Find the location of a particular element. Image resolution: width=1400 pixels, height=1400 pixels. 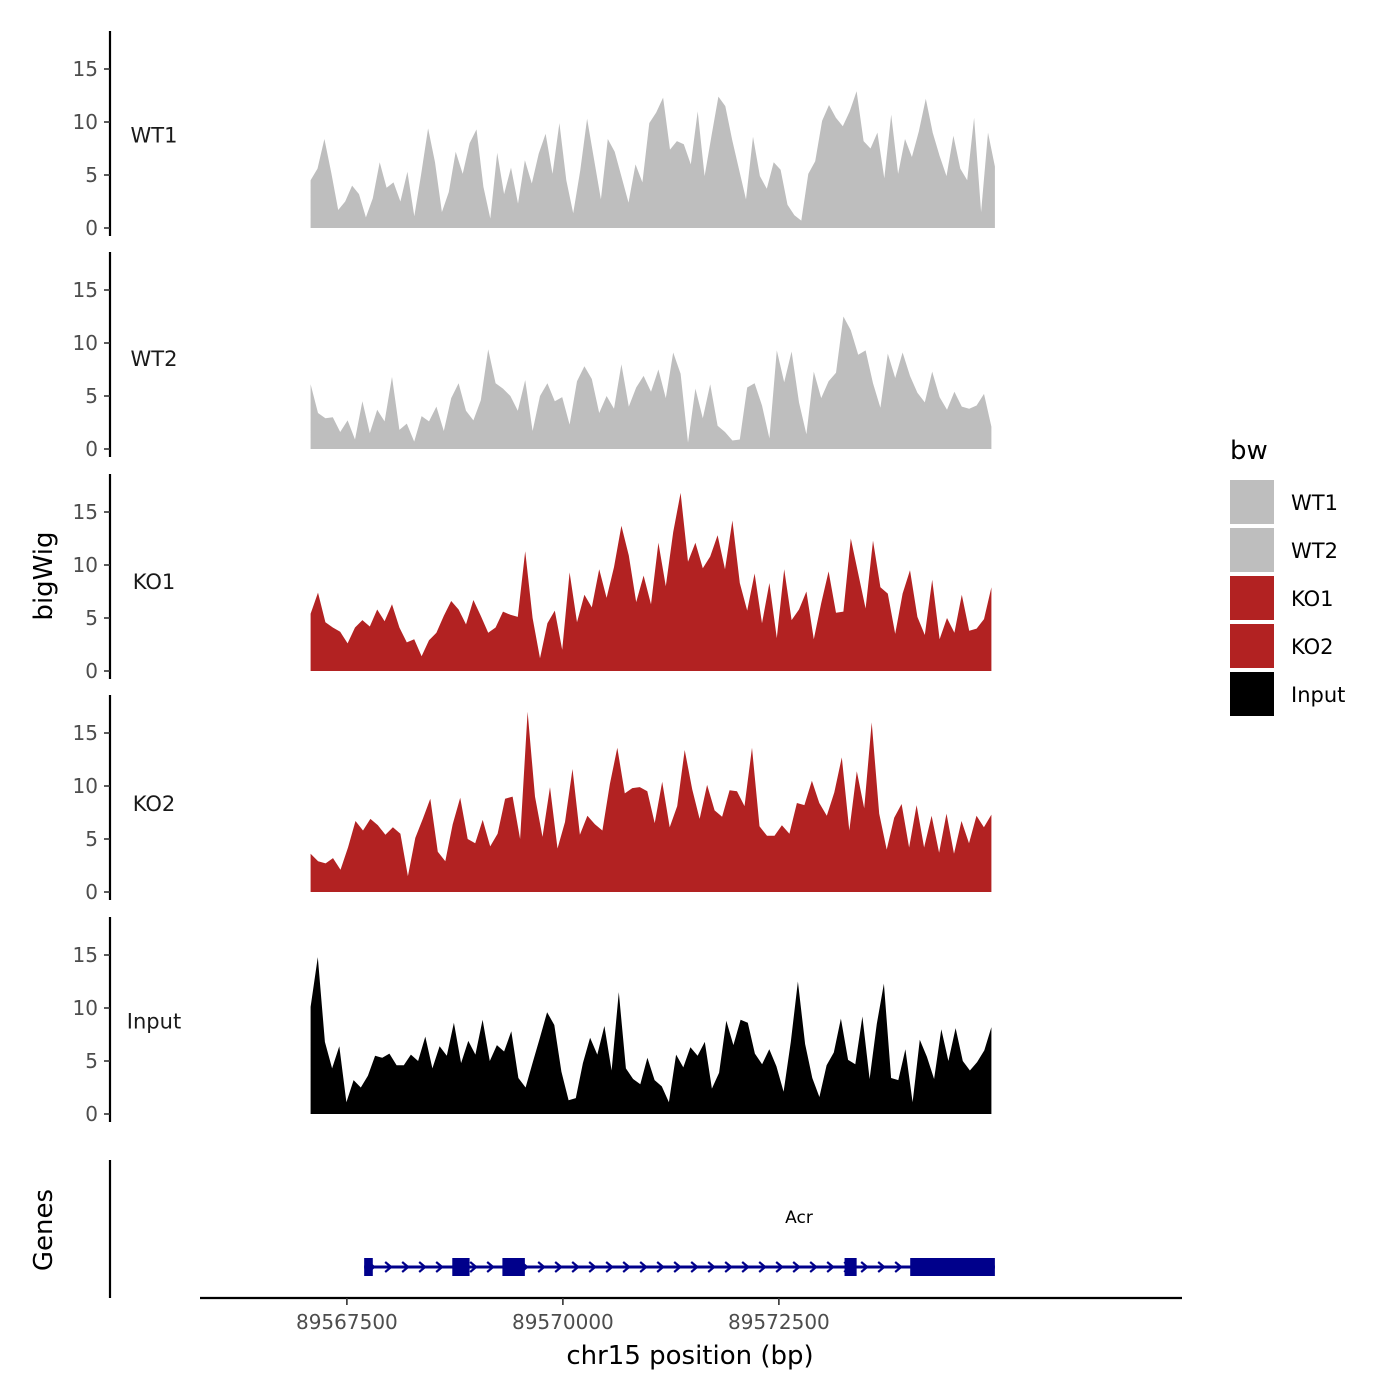

legend-label-input: Input is located at coordinates (1318, 695).